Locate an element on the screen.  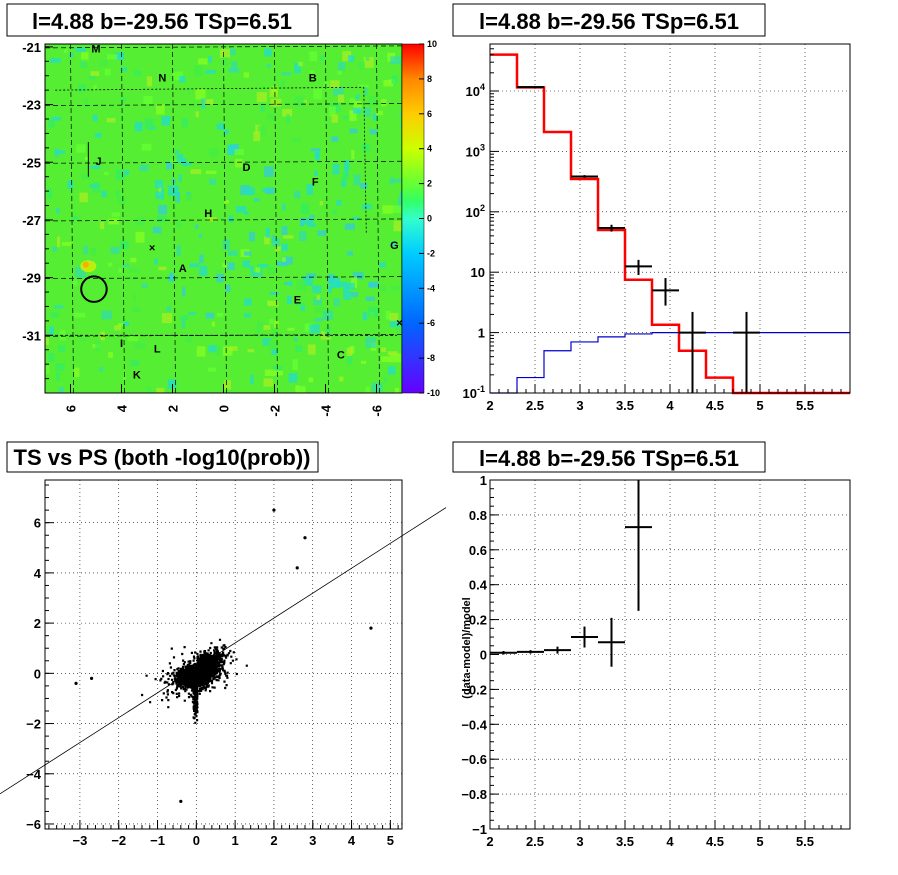
scatter-title: TS vs PS (both -log10(prob)) is located at coordinates (162, 457).